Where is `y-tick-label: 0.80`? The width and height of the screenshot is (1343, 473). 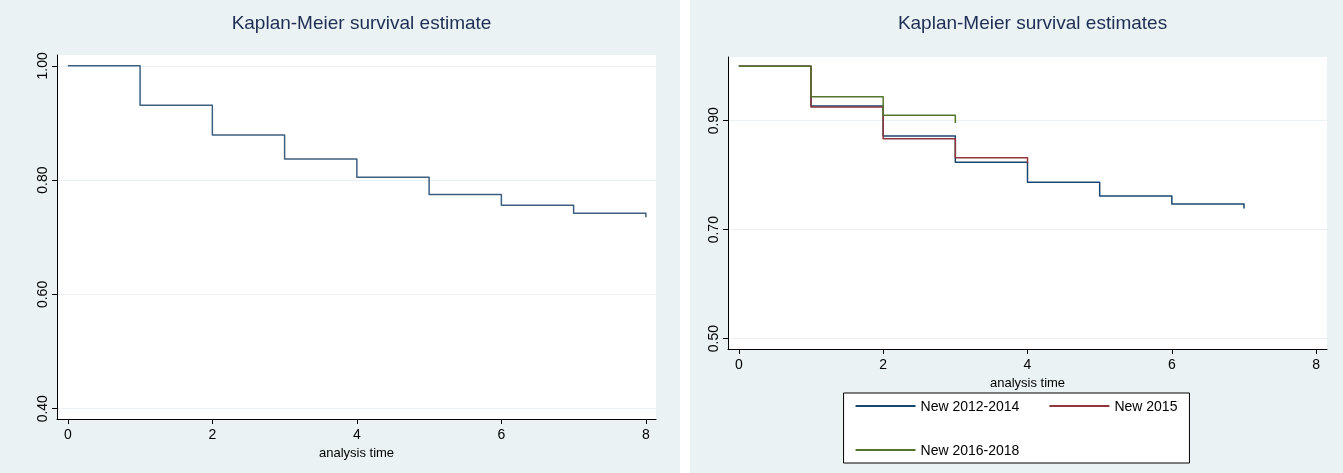
y-tick-label: 0.80 is located at coordinates (42, 180).